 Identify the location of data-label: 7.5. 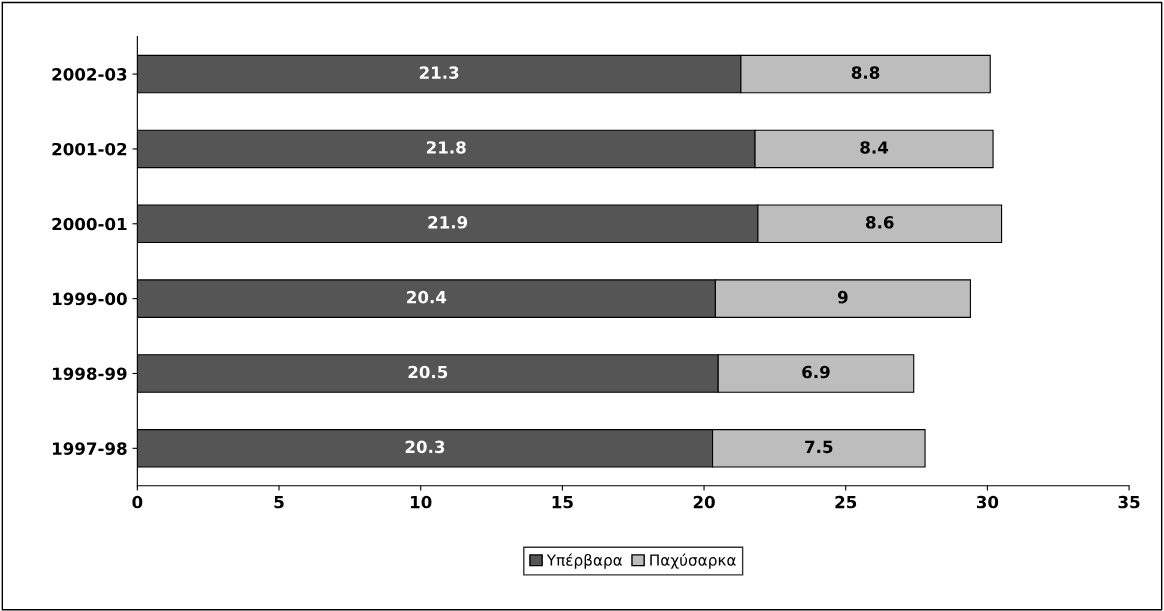
(819, 447).